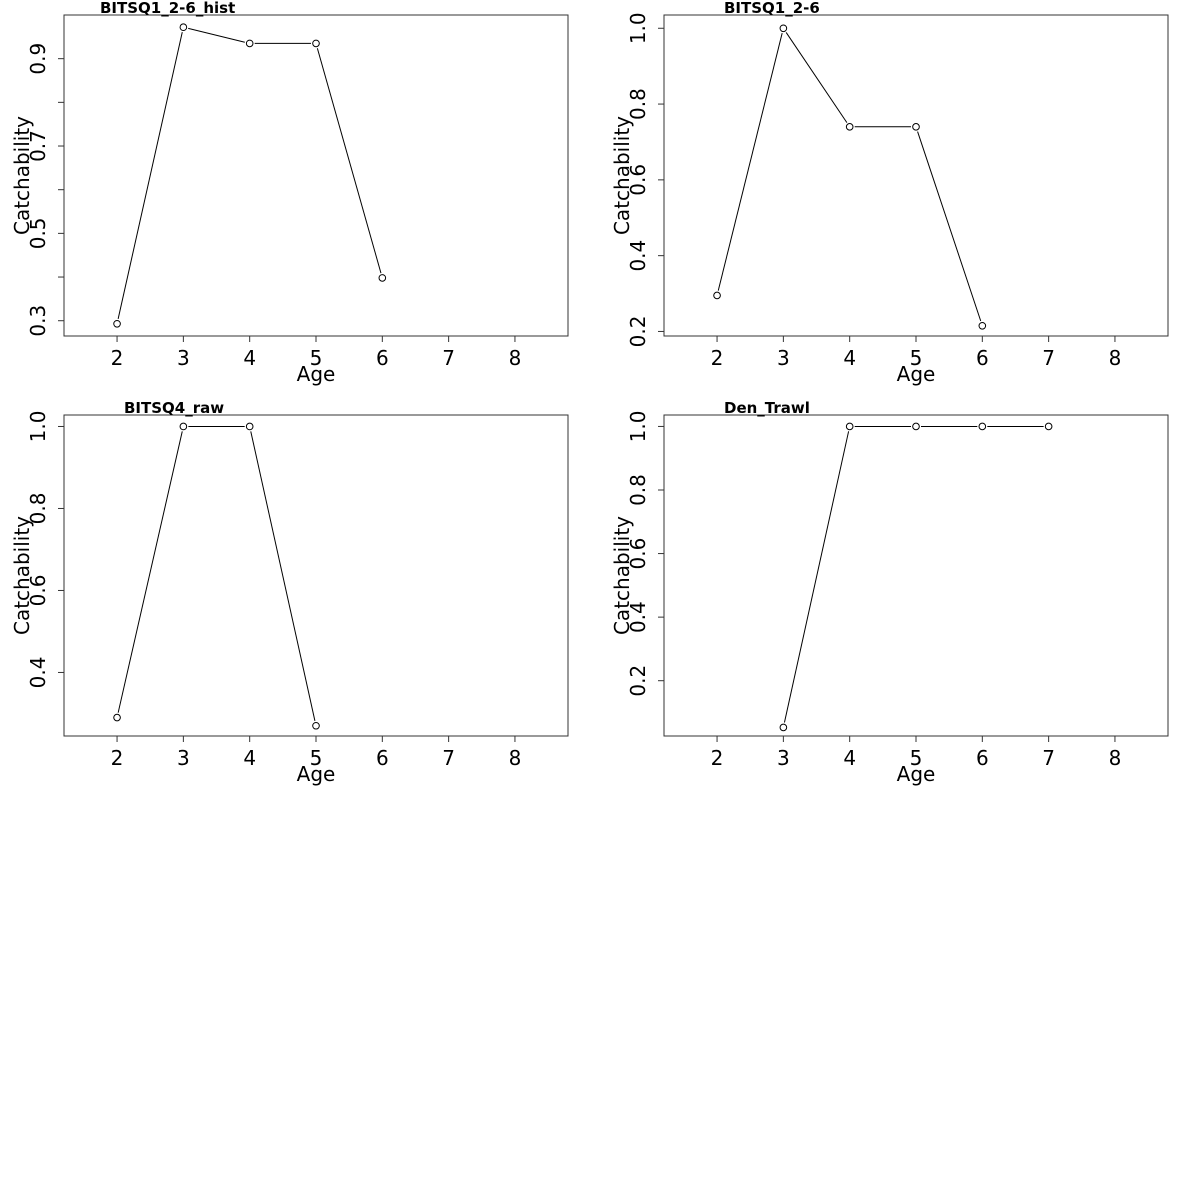 The height and width of the screenshot is (1200, 1200). I want to click on y-tick-label: 0.3, so click(38, 321).